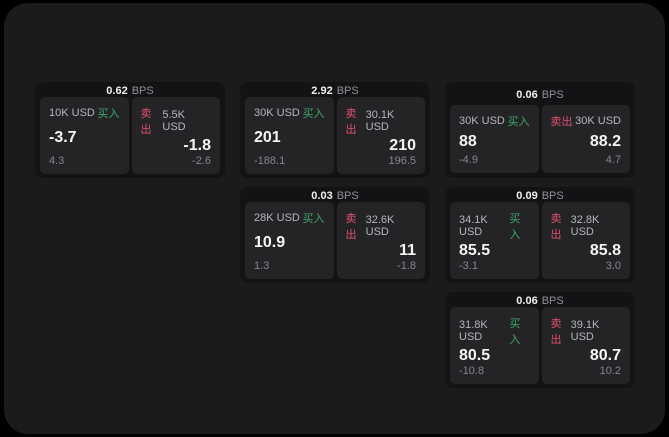 This screenshot has width=669, height=437. I want to click on sell-notional: 30K USD, so click(598, 121).